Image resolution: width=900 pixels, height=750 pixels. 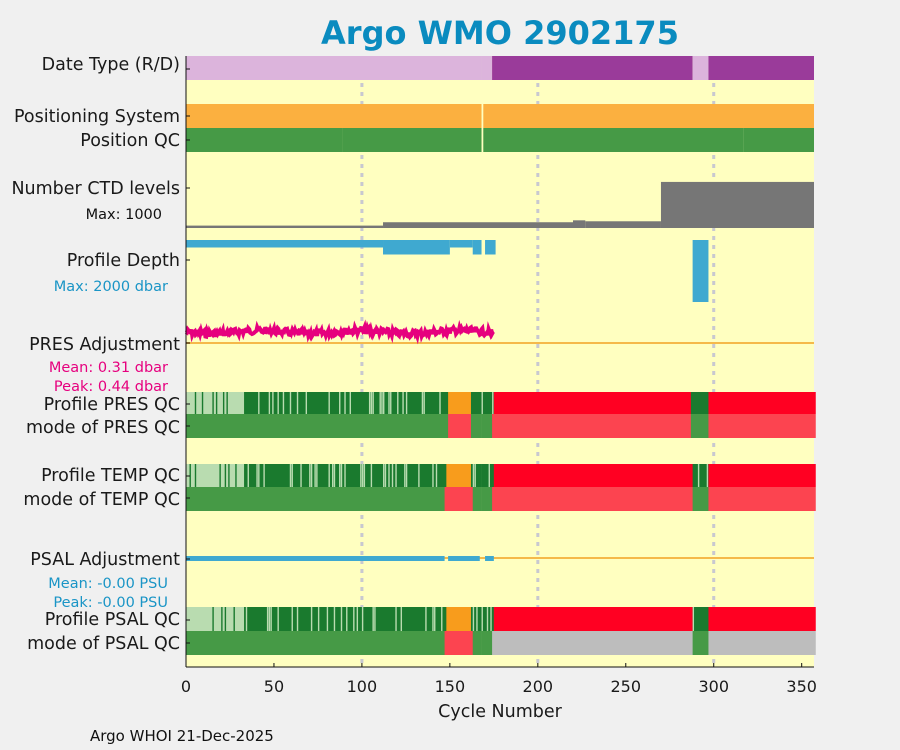 What do you see at coordinates (450, 686) in the screenshot?
I see `x-tick-label-150: 150` at bounding box center [450, 686].